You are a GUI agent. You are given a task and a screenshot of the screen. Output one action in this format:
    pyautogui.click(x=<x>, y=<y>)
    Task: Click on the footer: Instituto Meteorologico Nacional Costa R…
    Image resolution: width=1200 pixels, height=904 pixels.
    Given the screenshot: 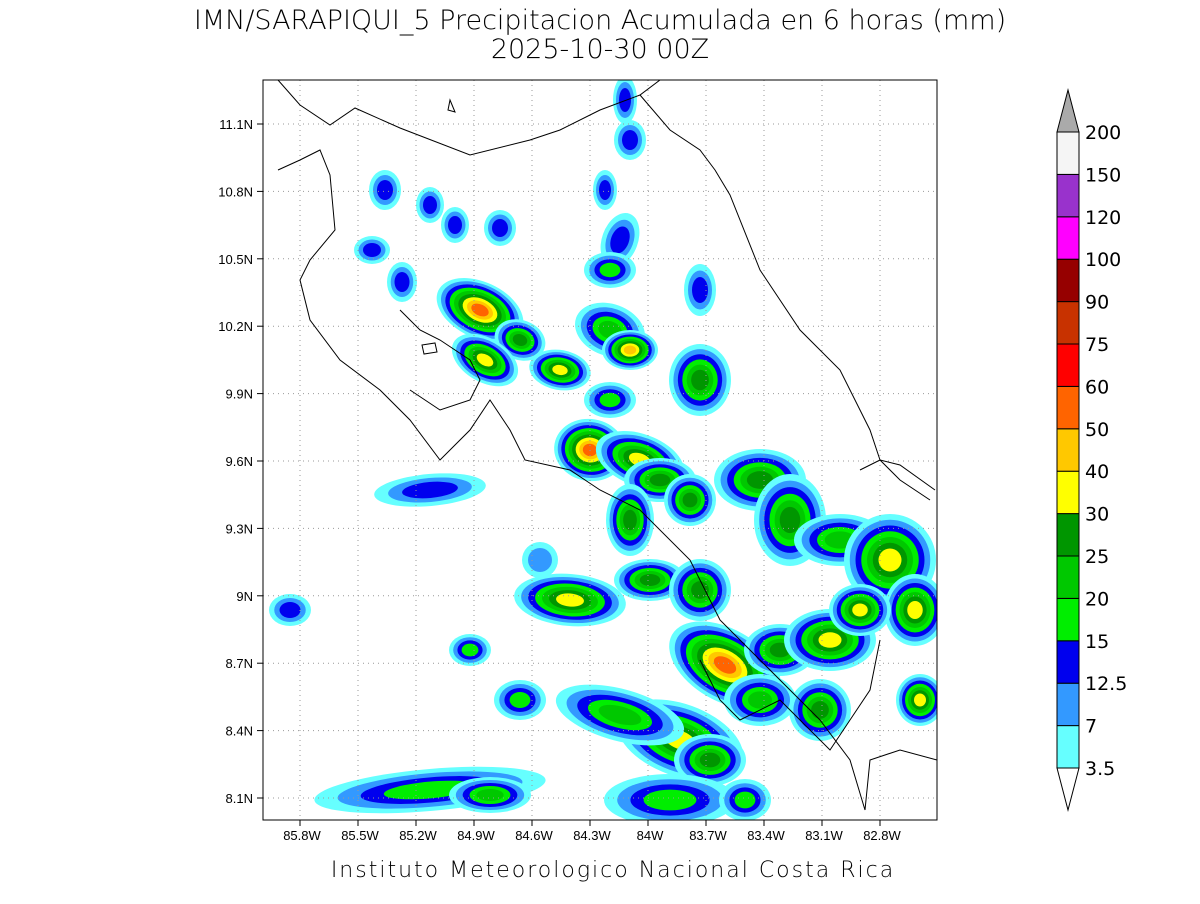 What is the action you would take?
    pyautogui.click(x=613, y=870)
    